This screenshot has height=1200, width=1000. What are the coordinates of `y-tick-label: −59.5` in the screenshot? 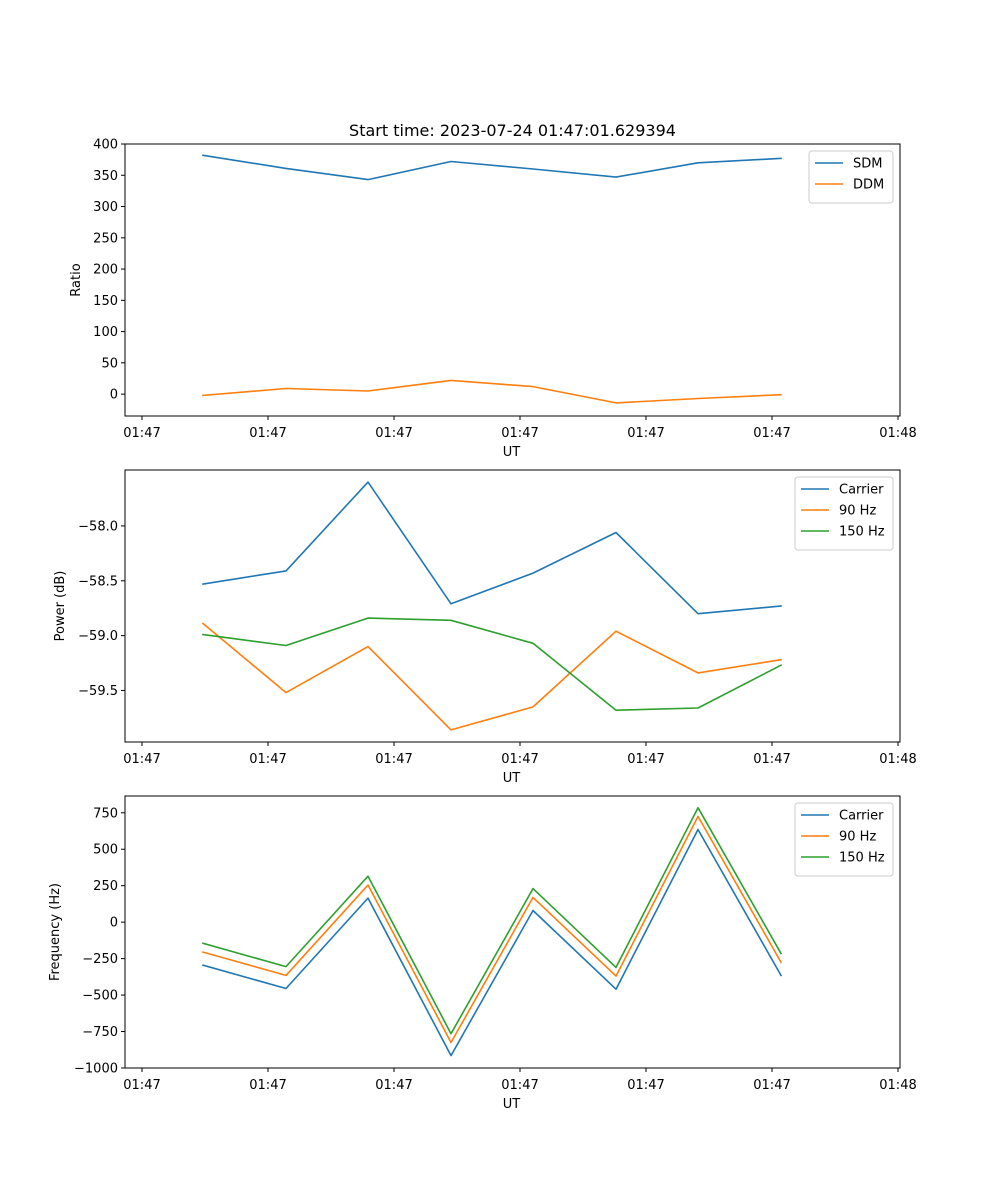 It's located at (98, 691).